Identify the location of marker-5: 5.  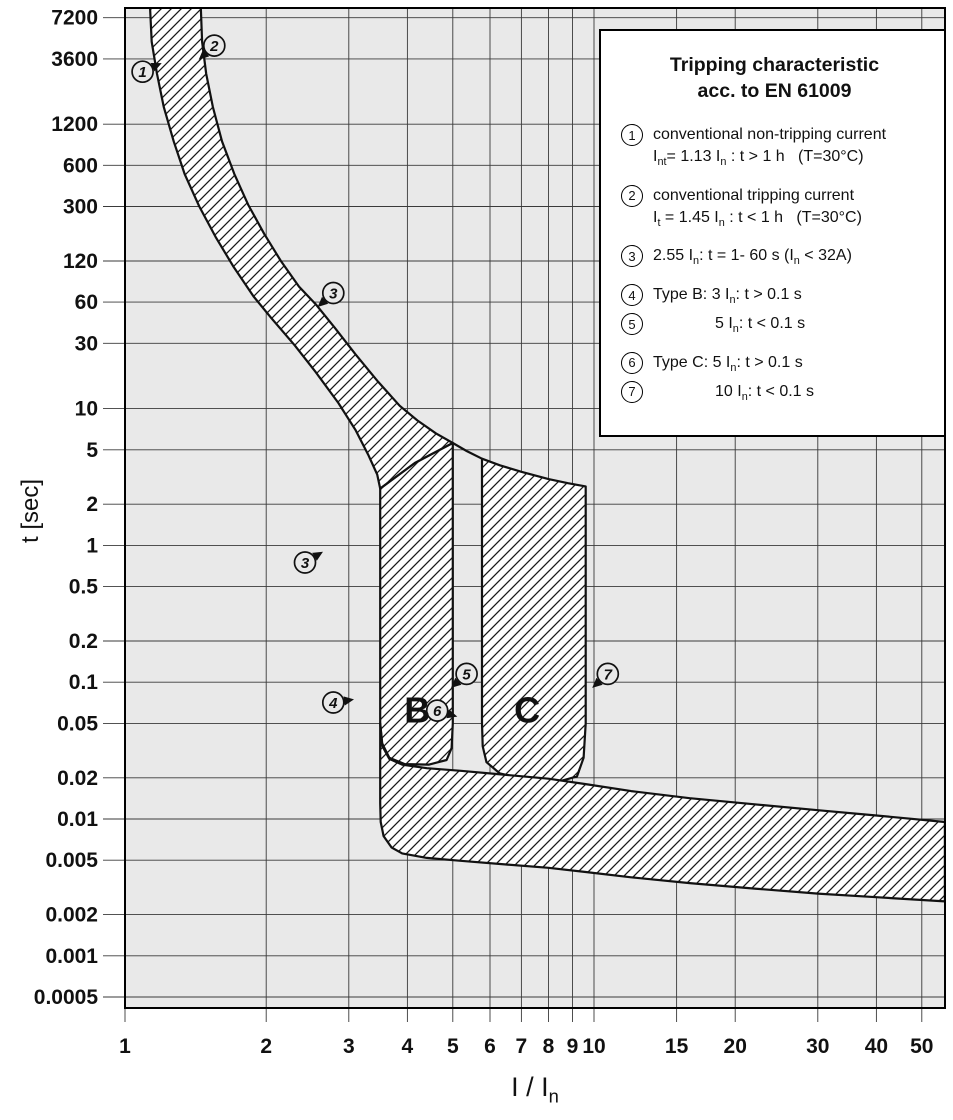
(464, 675).